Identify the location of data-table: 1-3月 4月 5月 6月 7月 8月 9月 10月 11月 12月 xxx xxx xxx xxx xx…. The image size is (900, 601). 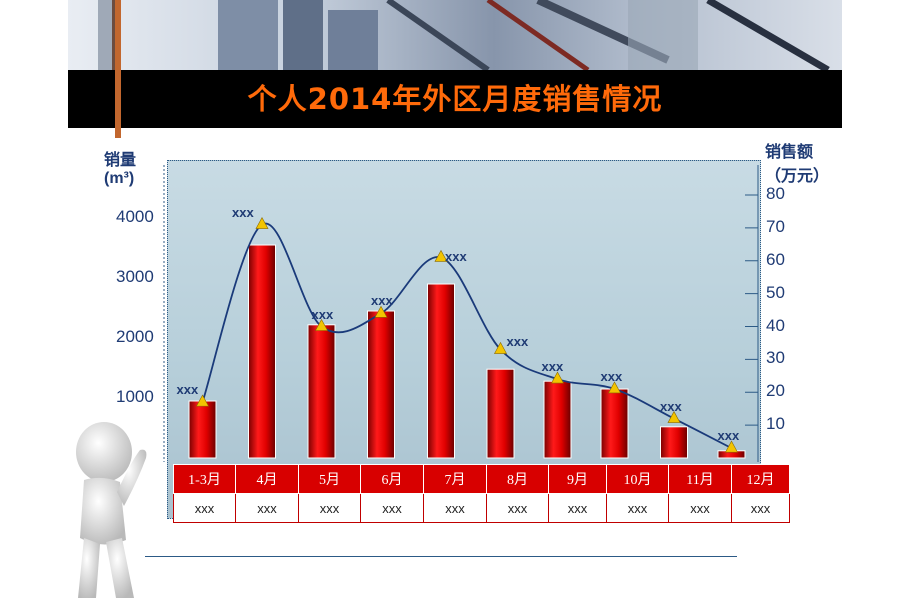
(481, 493).